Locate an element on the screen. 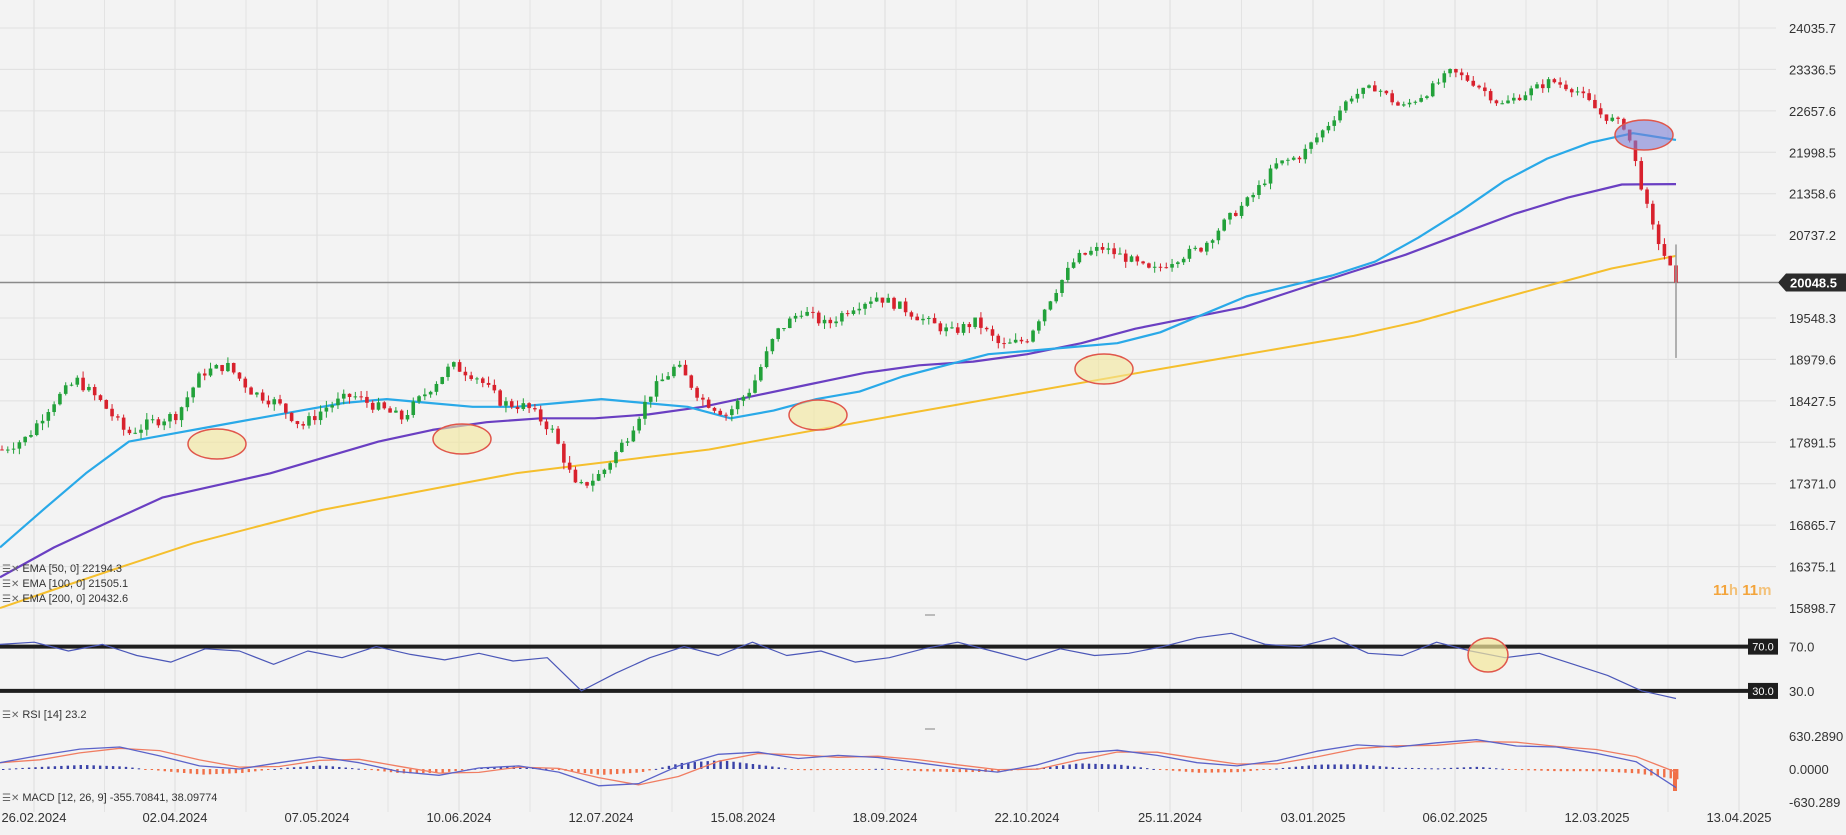  price-tick-label: 17371.0 is located at coordinates (1812, 484).